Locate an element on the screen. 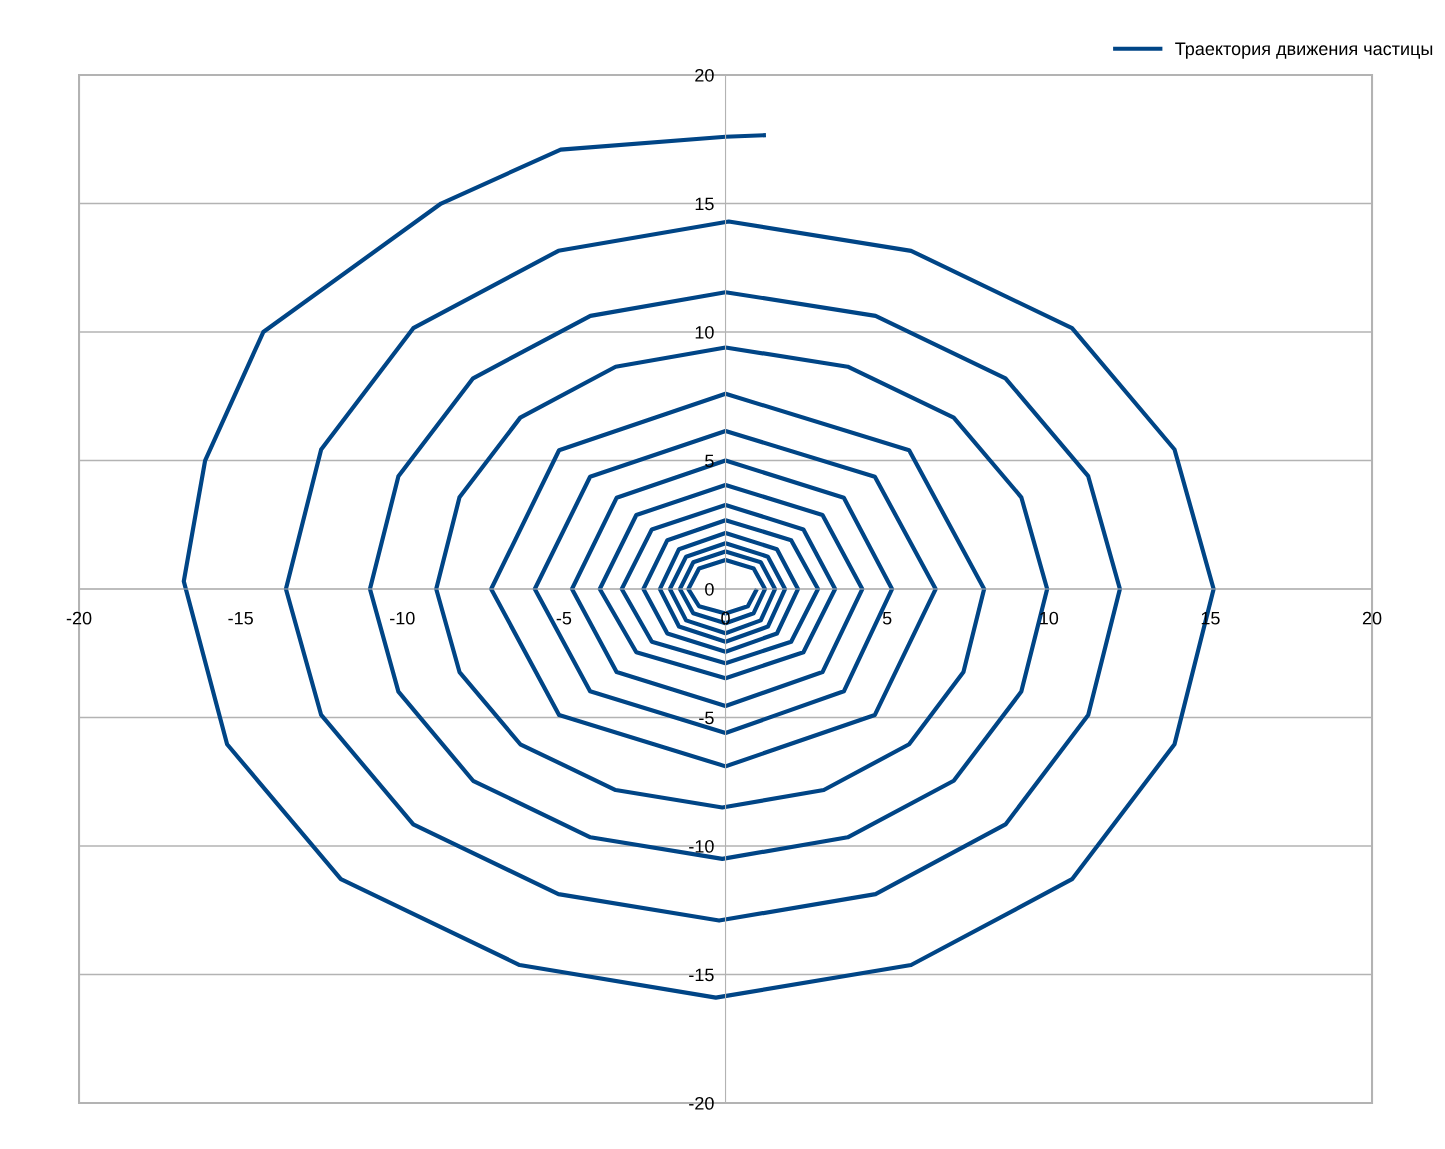 The width and height of the screenshot is (1445, 1149). y-tick-label: 15 is located at coordinates (704, 204).